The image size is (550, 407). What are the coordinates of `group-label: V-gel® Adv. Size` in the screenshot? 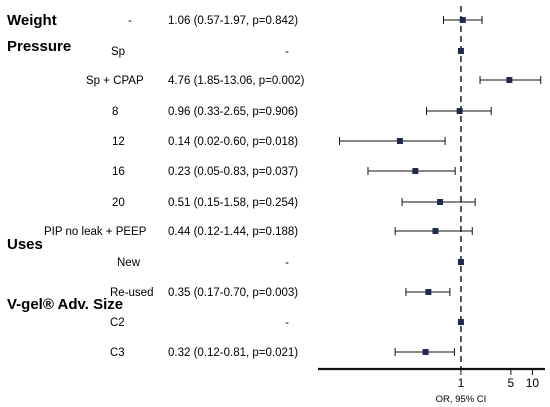 It's located at (65, 304).